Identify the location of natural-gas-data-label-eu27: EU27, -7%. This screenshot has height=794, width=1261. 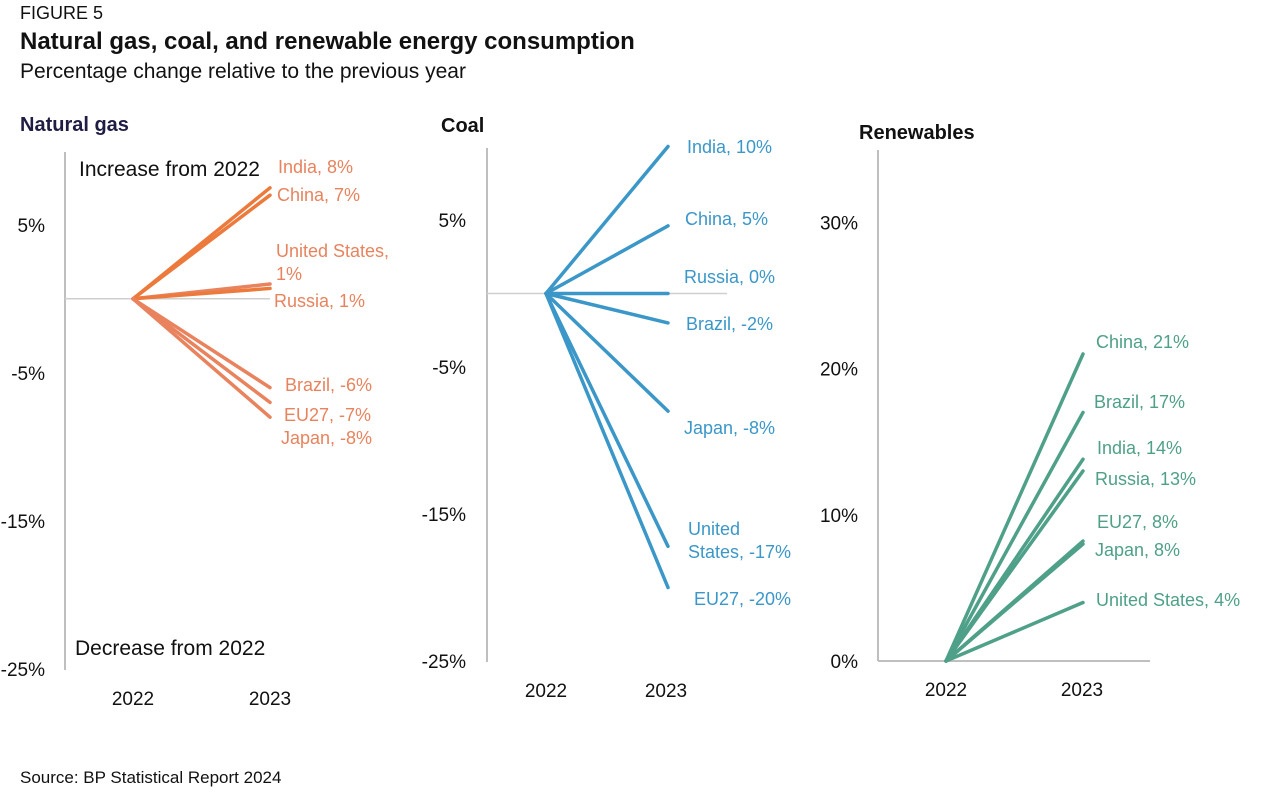
(327, 415).